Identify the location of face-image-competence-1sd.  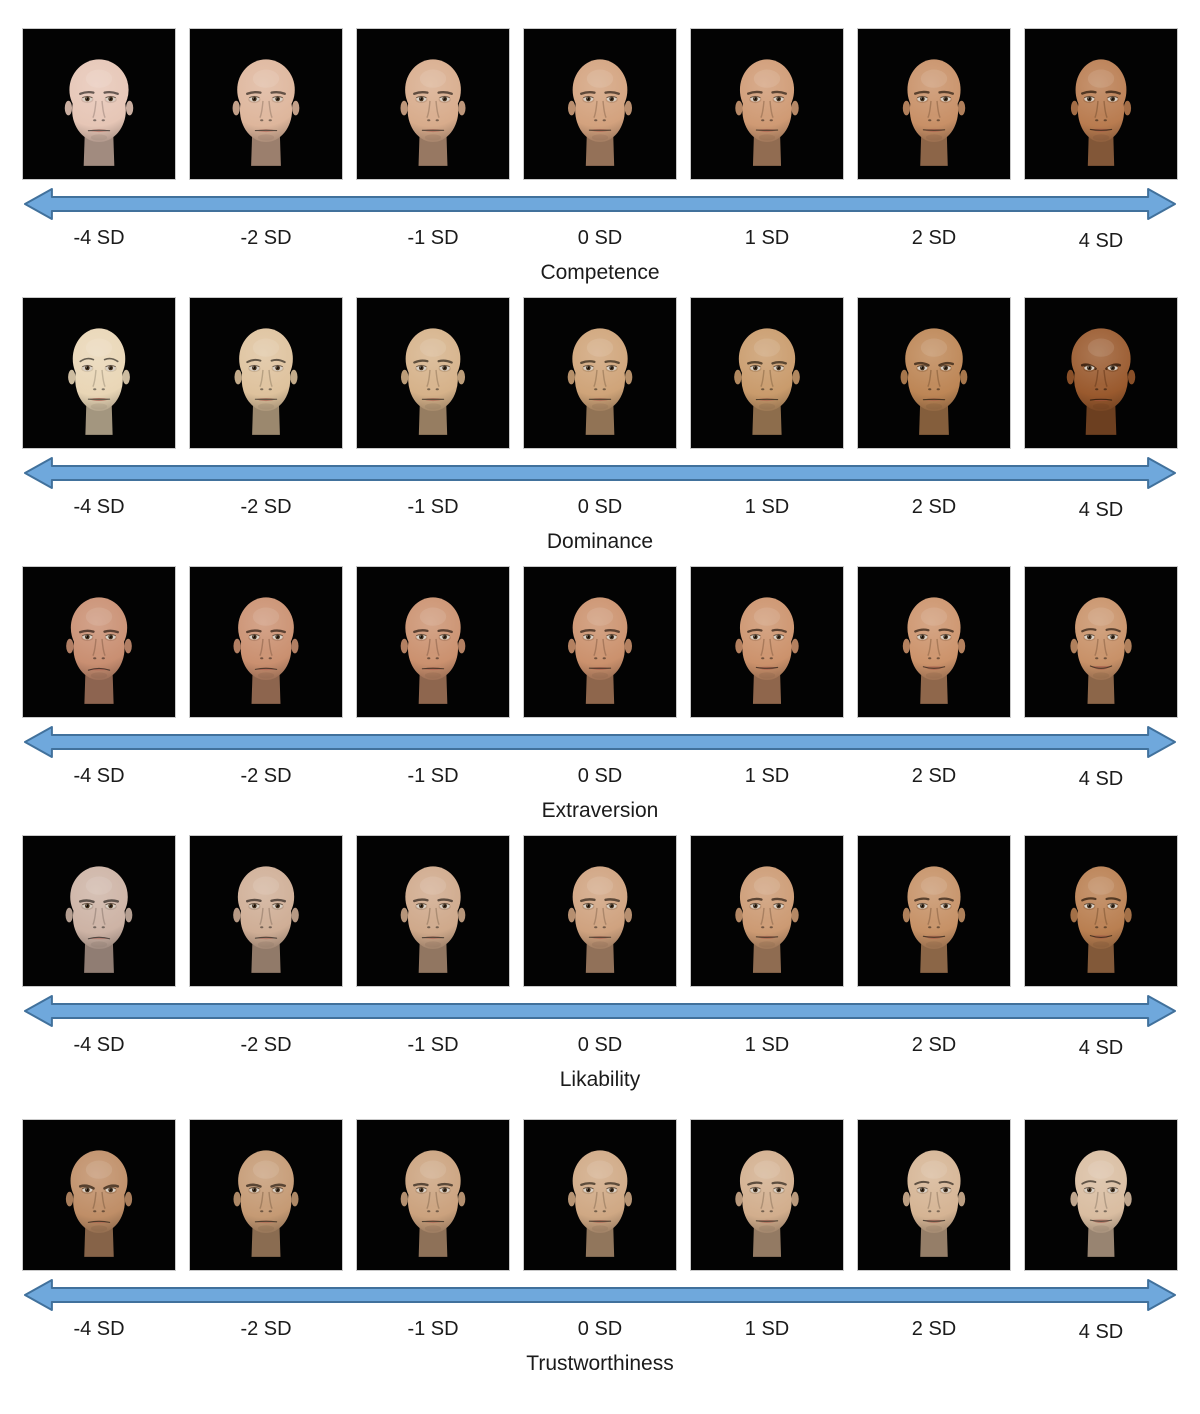
(767, 104).